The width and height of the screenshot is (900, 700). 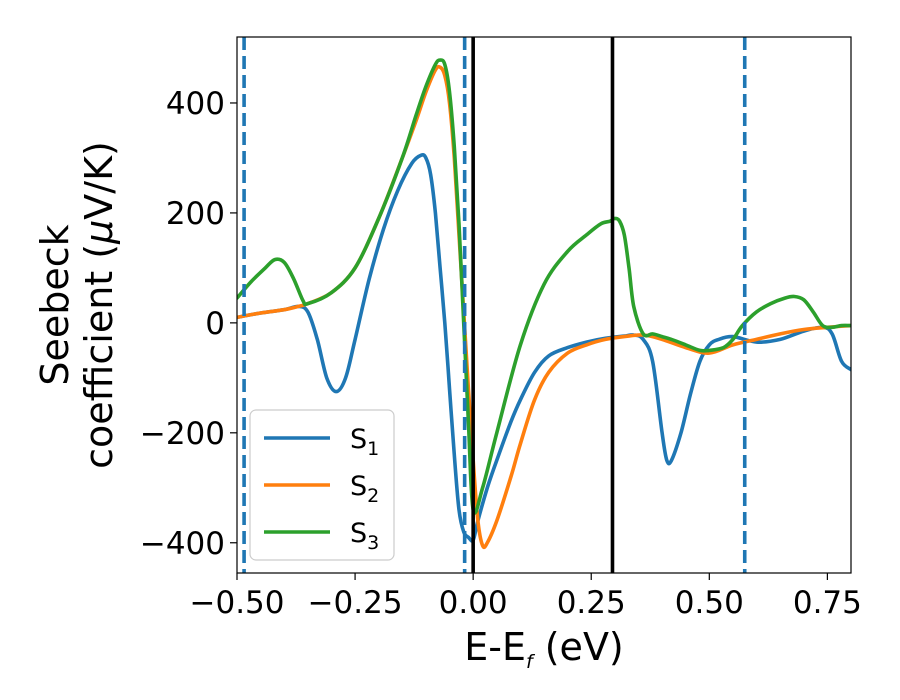 I want to click on y-tick-label: 400, so click(x=195, y=104).